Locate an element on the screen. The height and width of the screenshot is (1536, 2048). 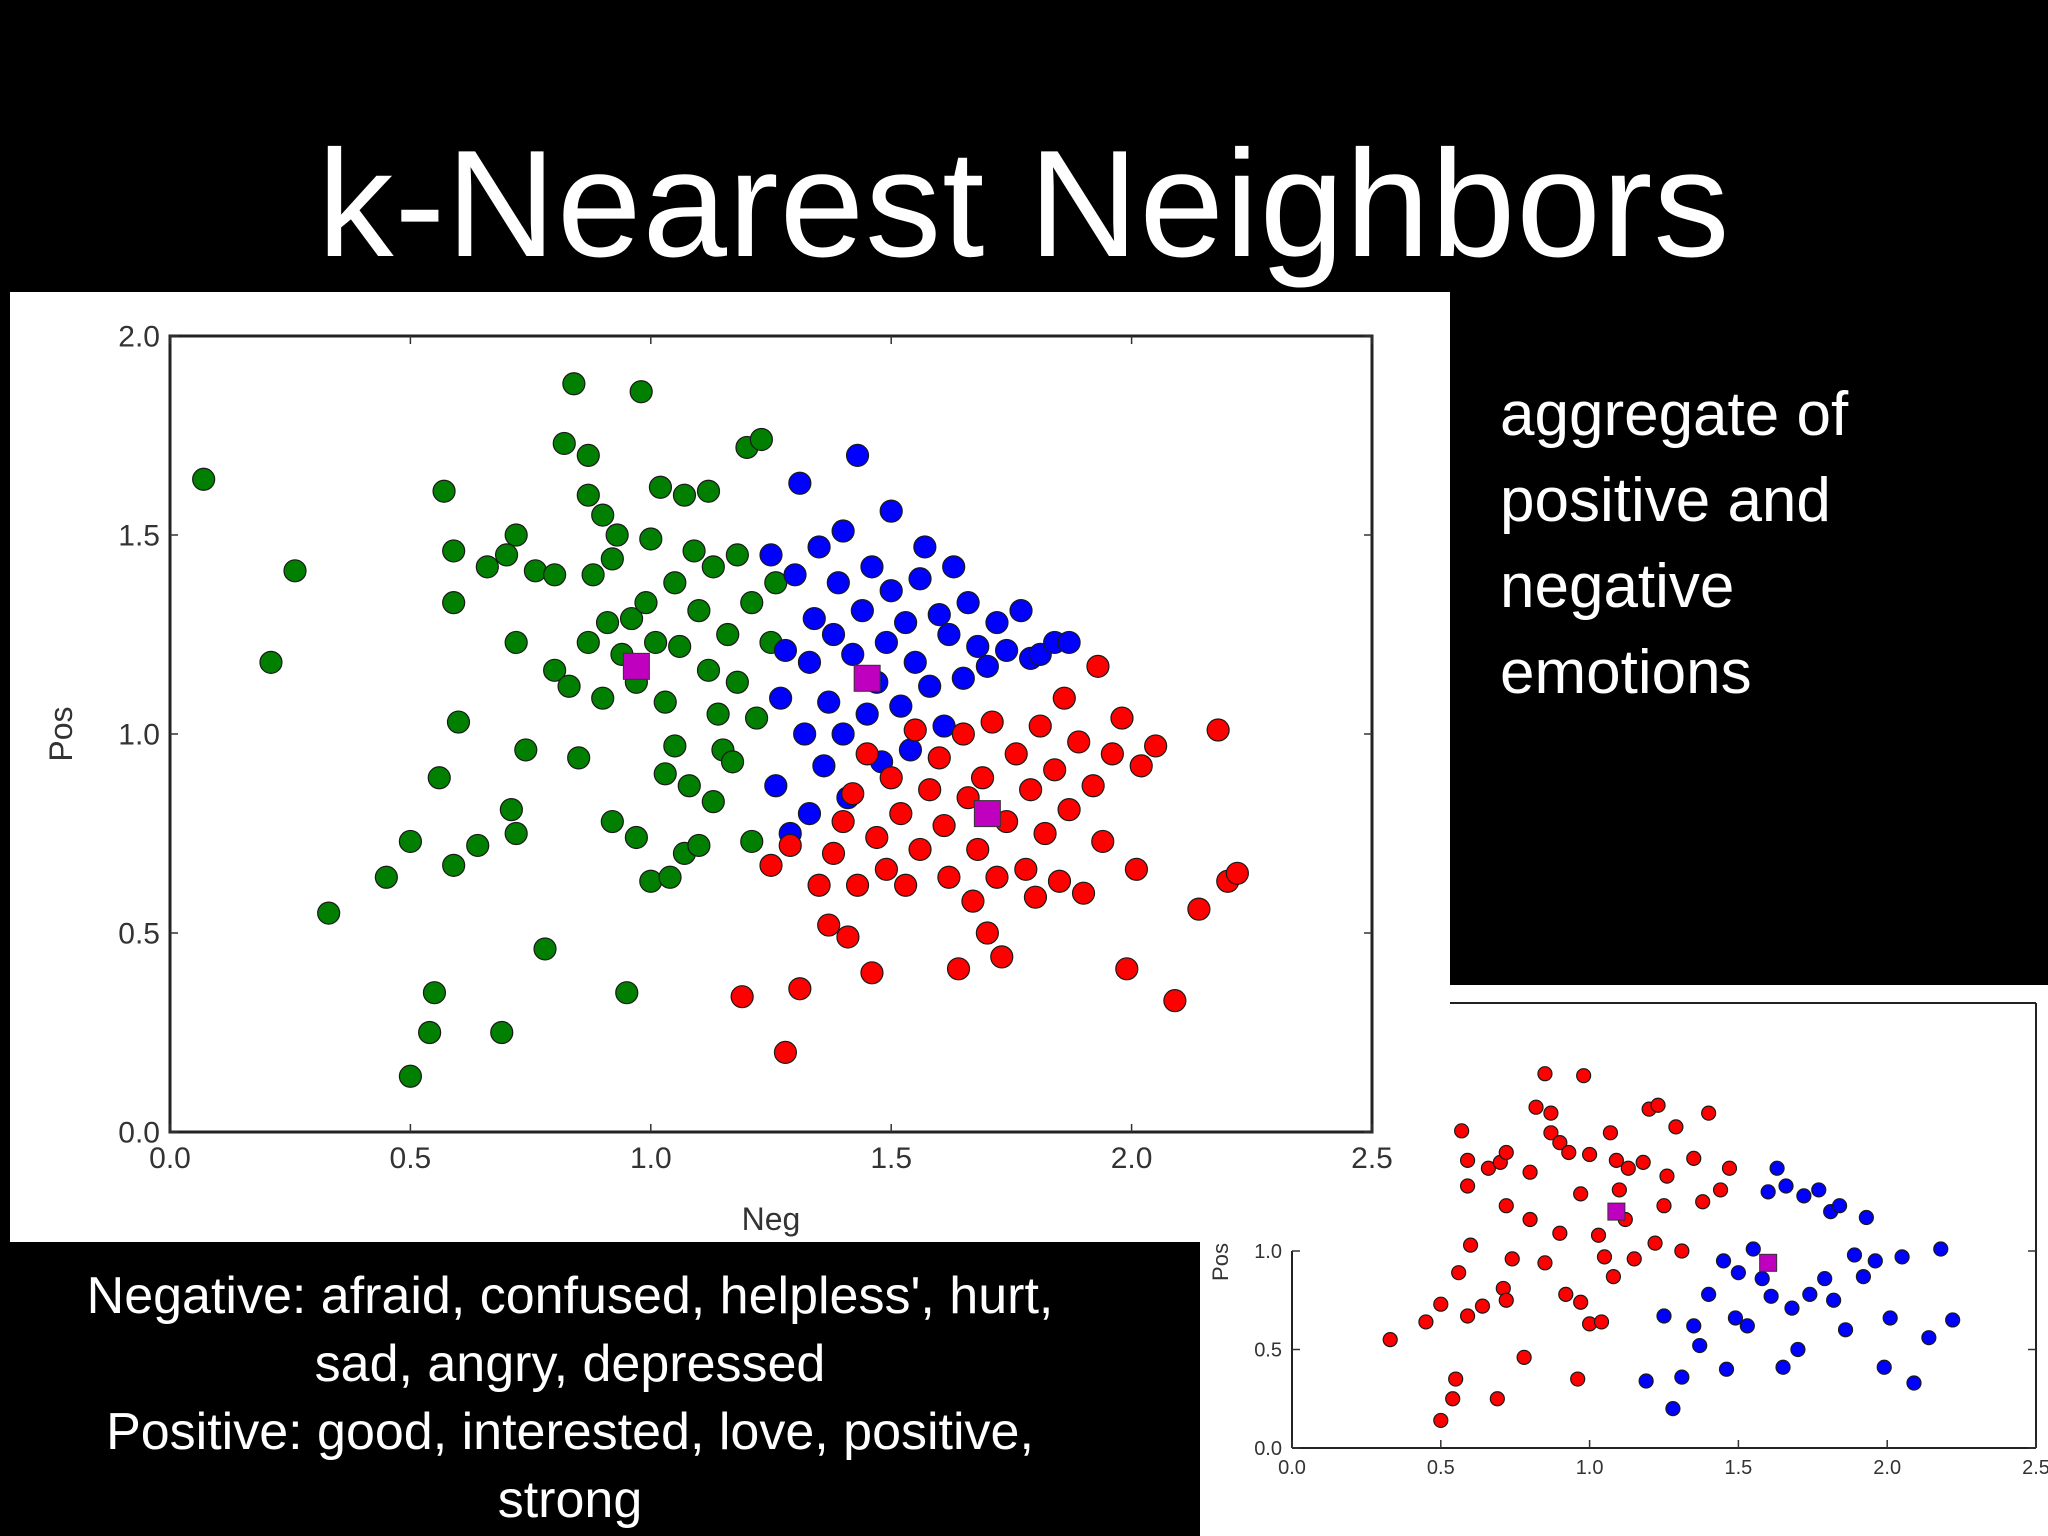
slide-title: k-Nearest Neighbors is located at coordinates (1024, 204).